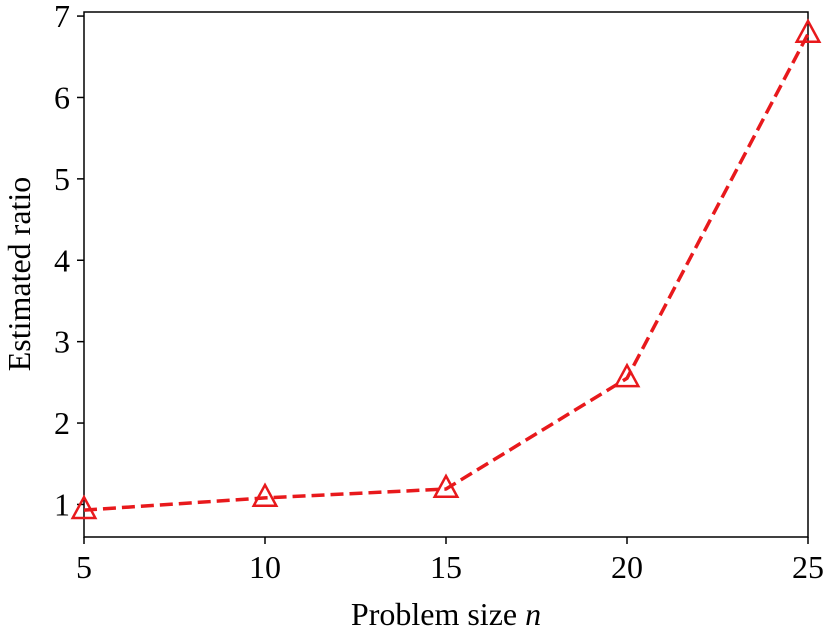 This screenshot has width=830, height=631. What do you see at coordinates (62, 423) in the screenshot?
I see `y-tick-label: 2` at bounding box center [62, 423].